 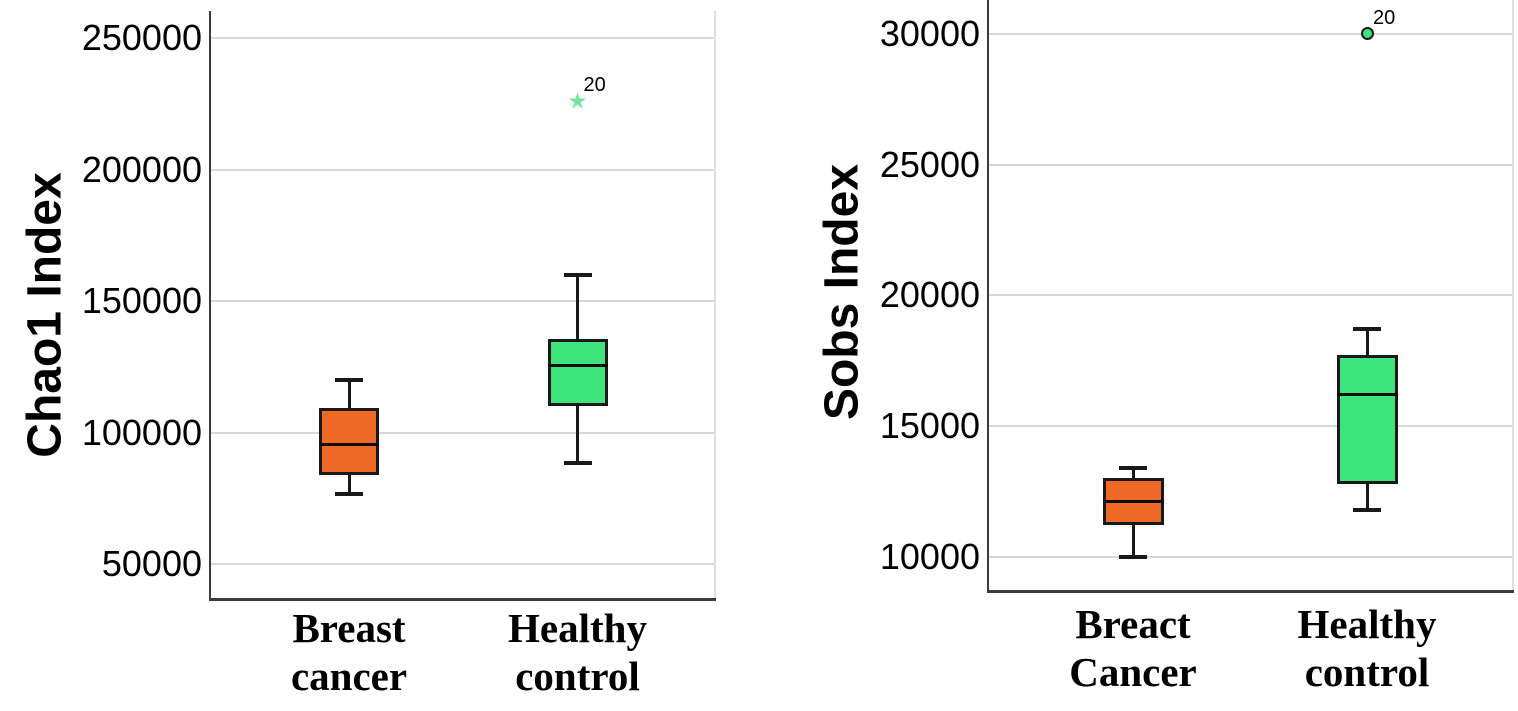 What do you see at coordinates (141, 38) in the screenshot?
I see `y-tick-label: 250000` at bounding box center [141, 38].